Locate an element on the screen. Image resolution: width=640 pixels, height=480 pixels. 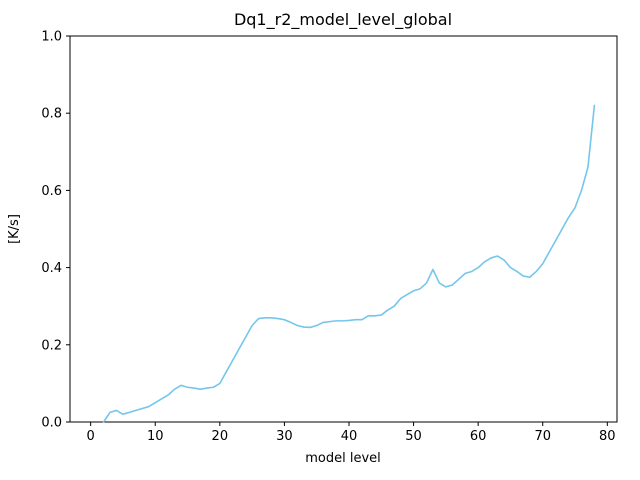
chart-title: Dq1_r2_model_level_global is located at coordinates (343, 20).